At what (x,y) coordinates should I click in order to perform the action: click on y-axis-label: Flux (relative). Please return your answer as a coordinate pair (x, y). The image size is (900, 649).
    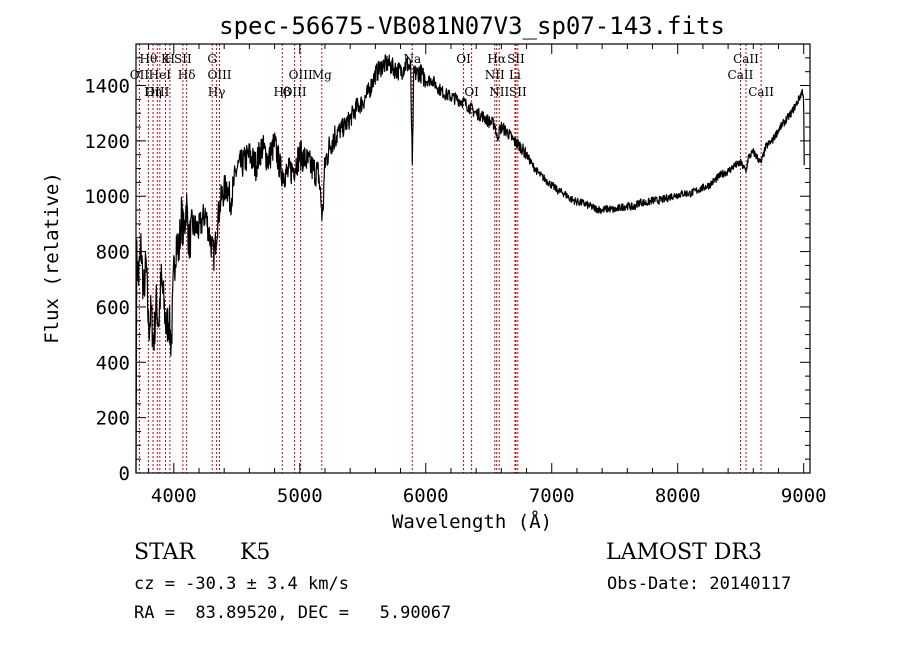
    Looking at the image, I should click on (52, 258).